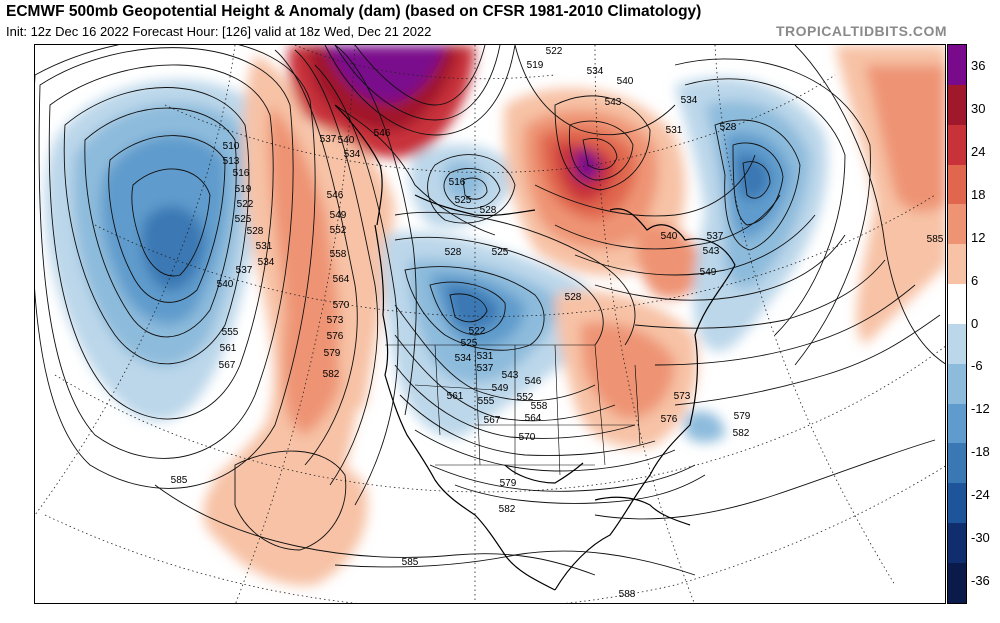 The width and height of the screenshot is (1000, 623). I want to click on contour-label: 564, so click(533, 418).